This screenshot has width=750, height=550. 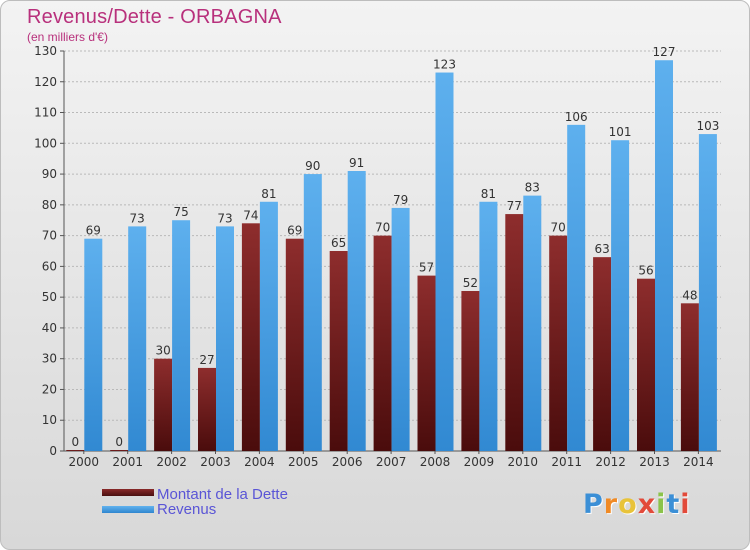 I want to click on x-tick-label: 2000, so click(x=84, y=462).